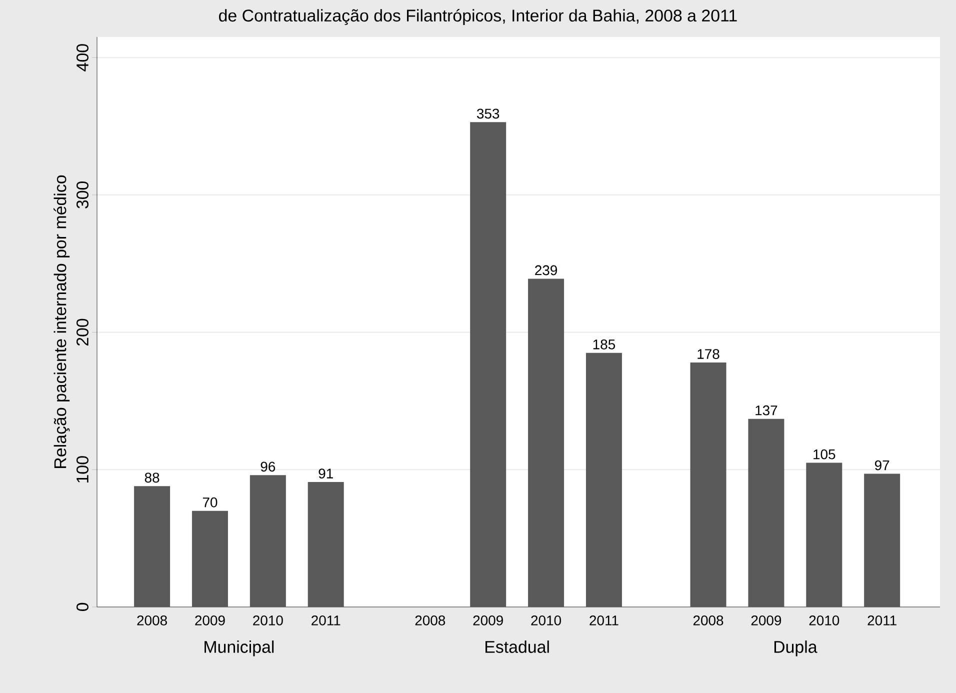  I want to click on data-label: 239, so click(546, 270).